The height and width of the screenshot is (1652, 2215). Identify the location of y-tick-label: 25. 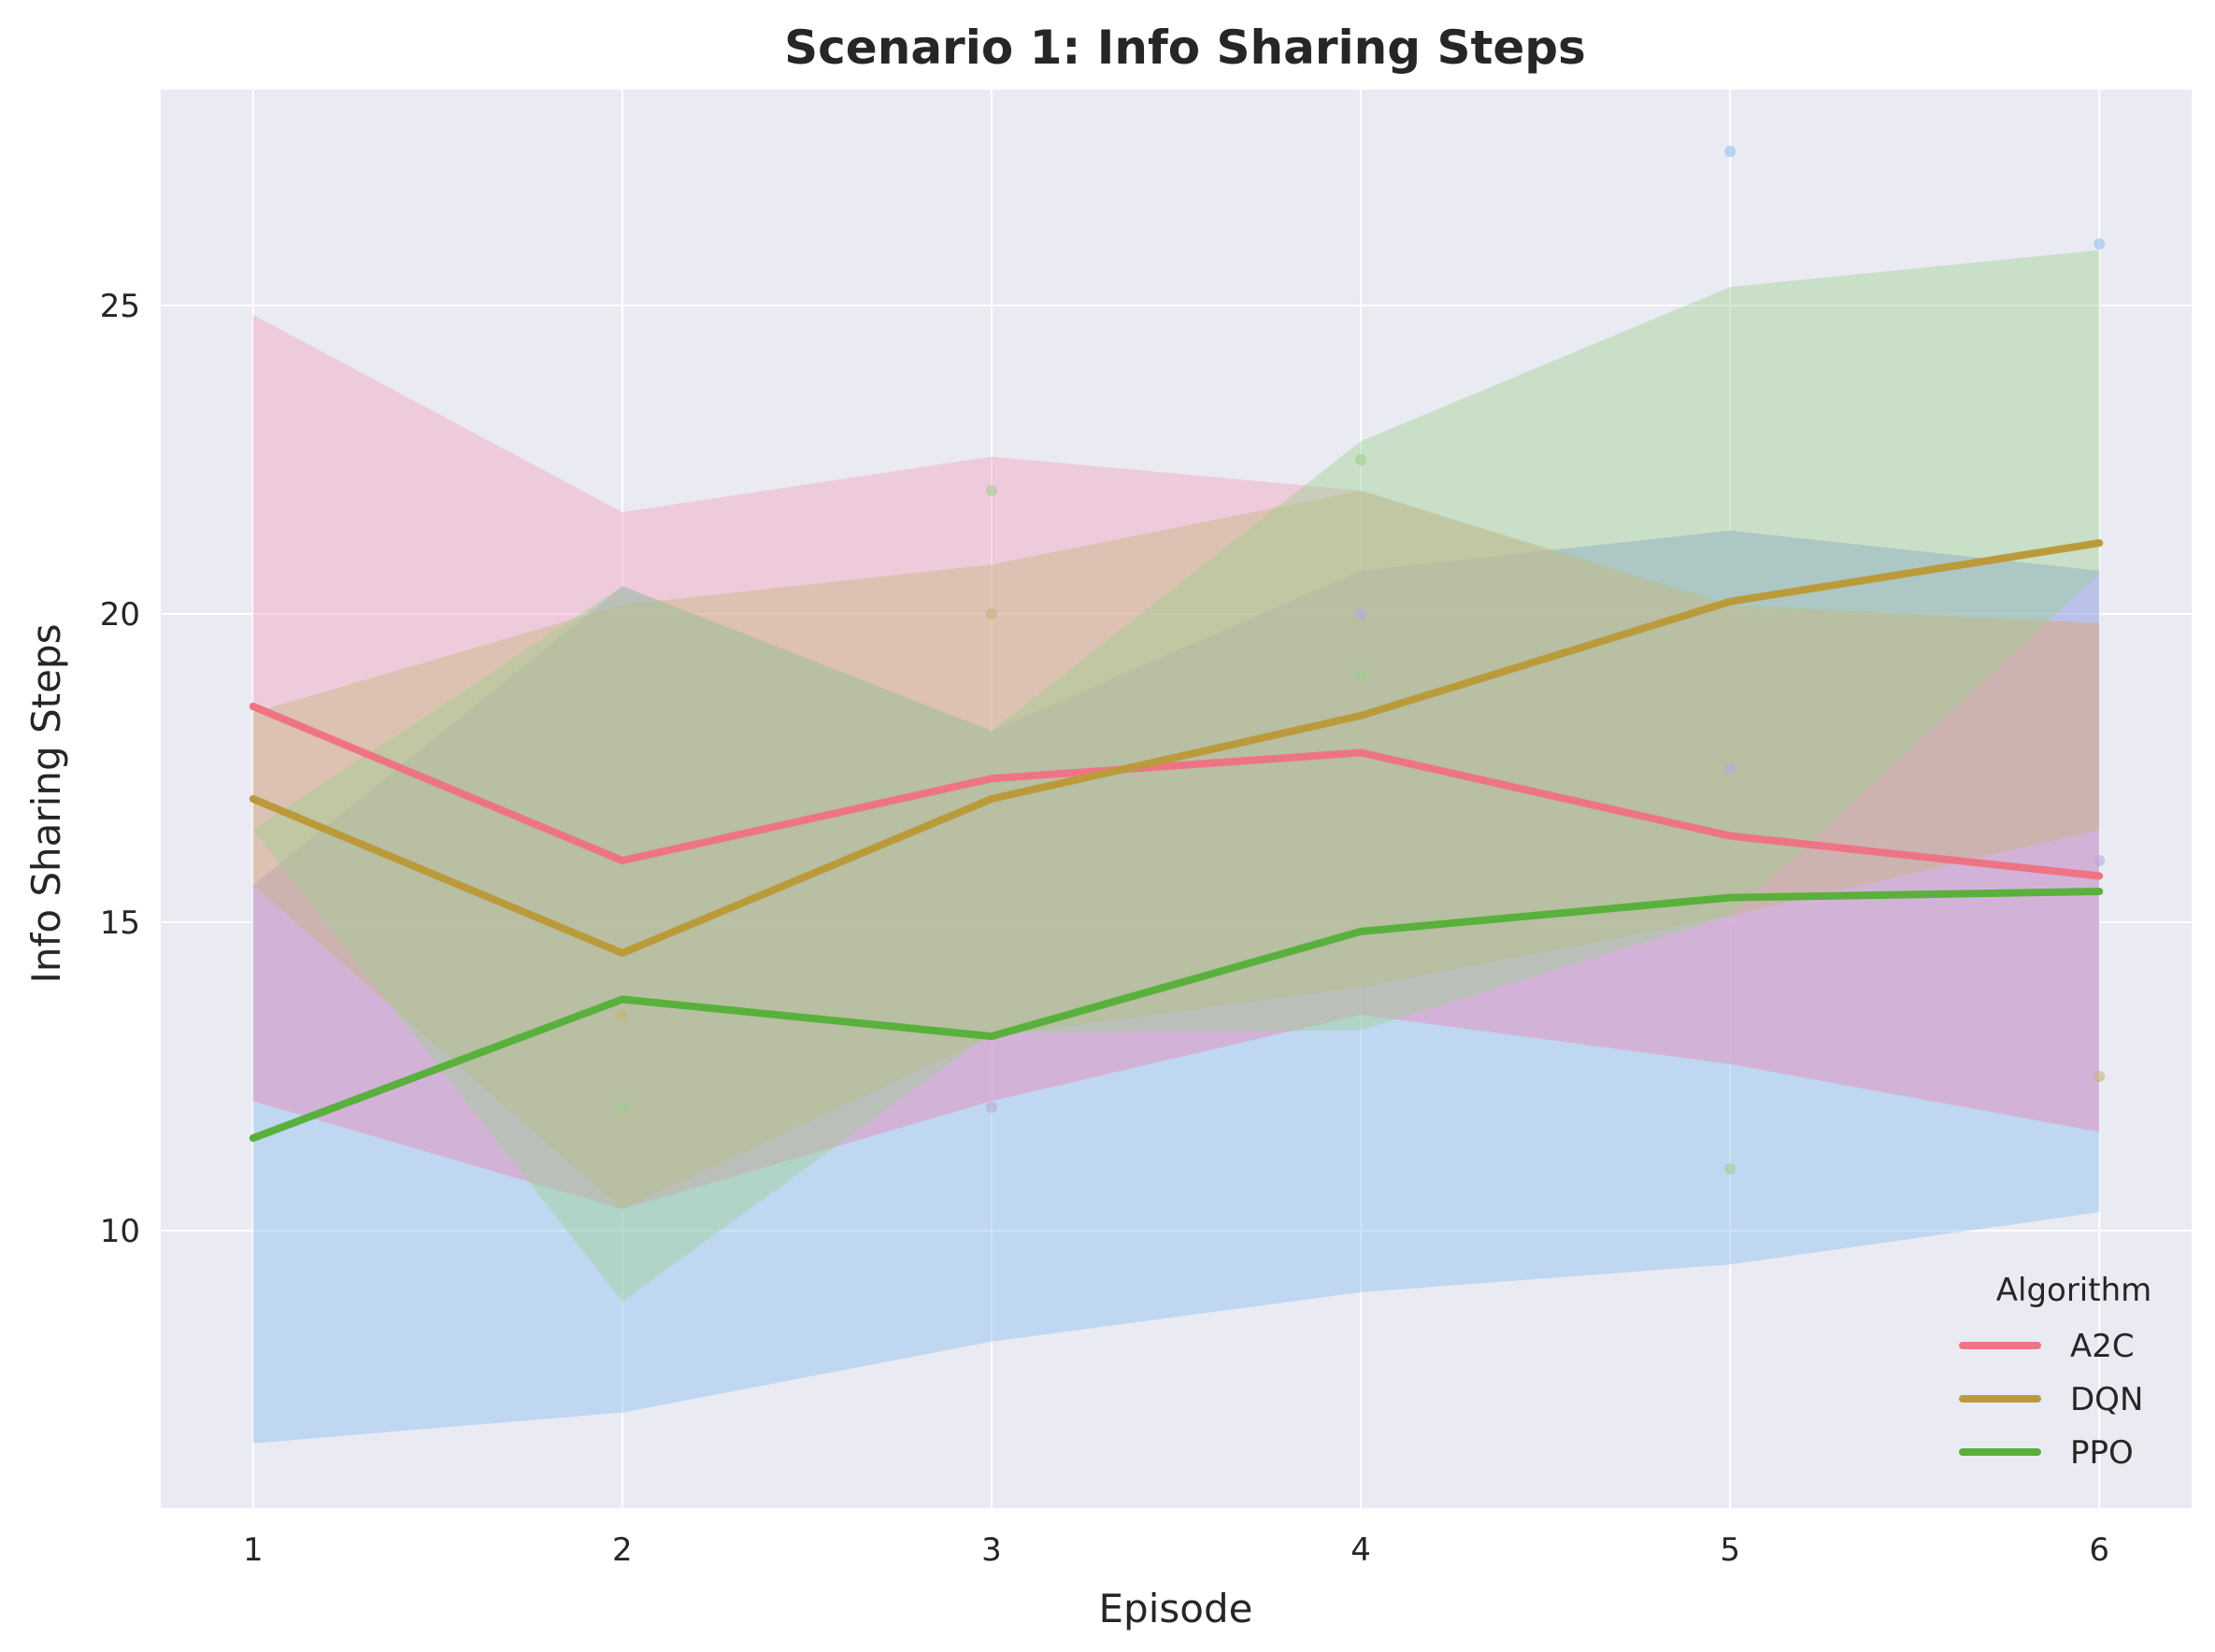
(120, 306).